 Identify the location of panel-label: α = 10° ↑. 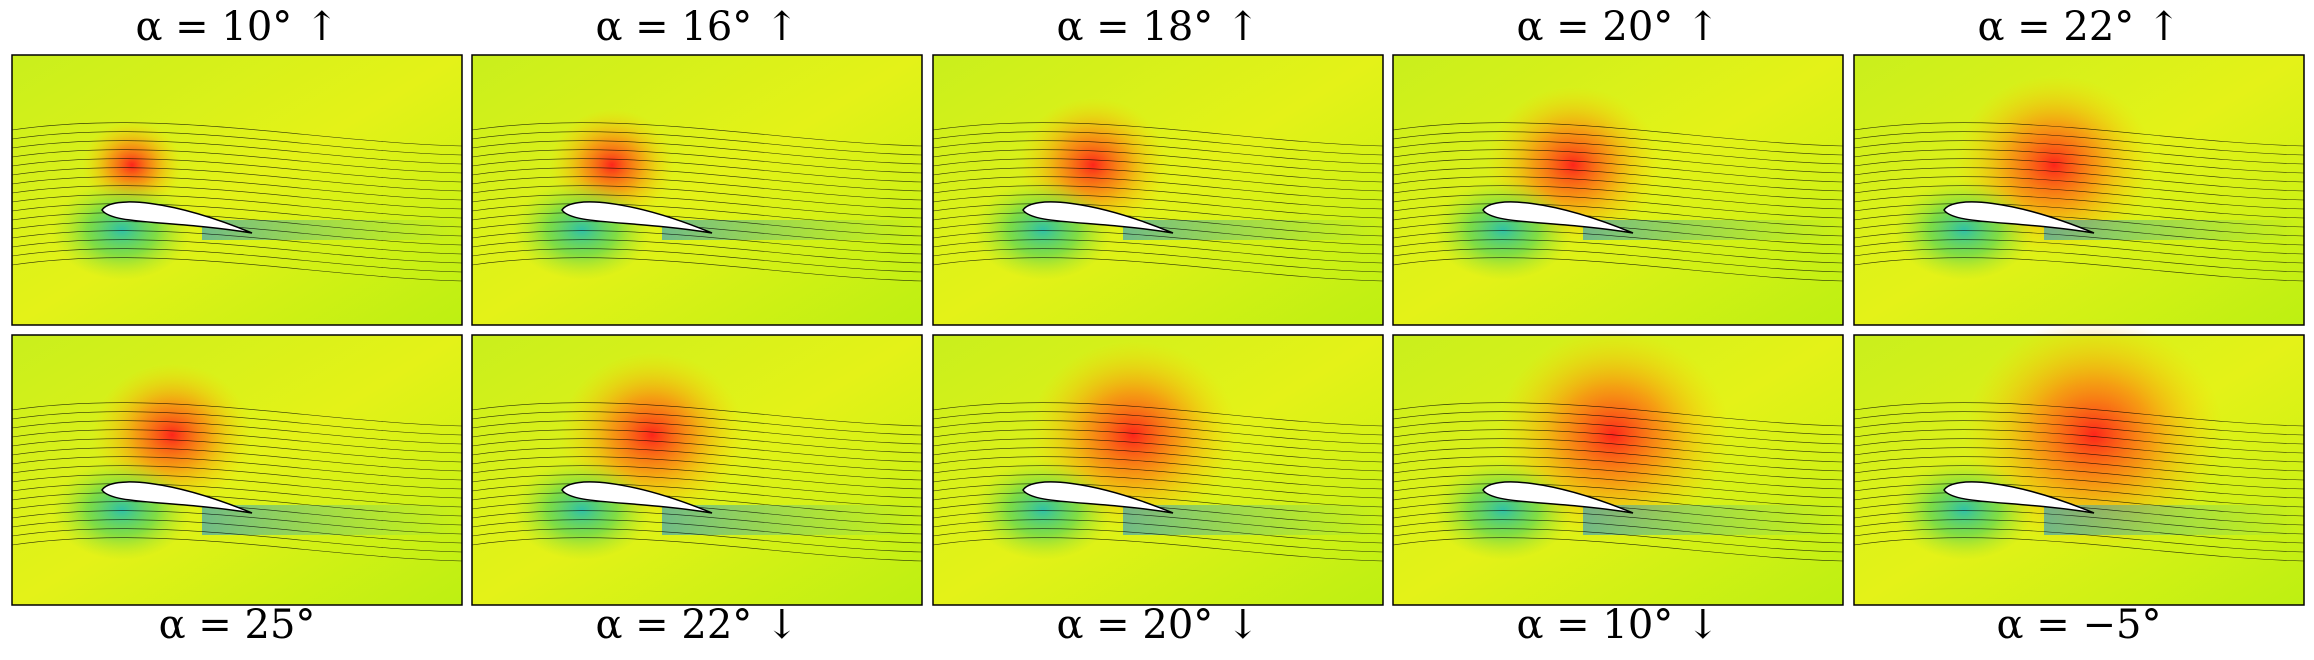
(236, 27).